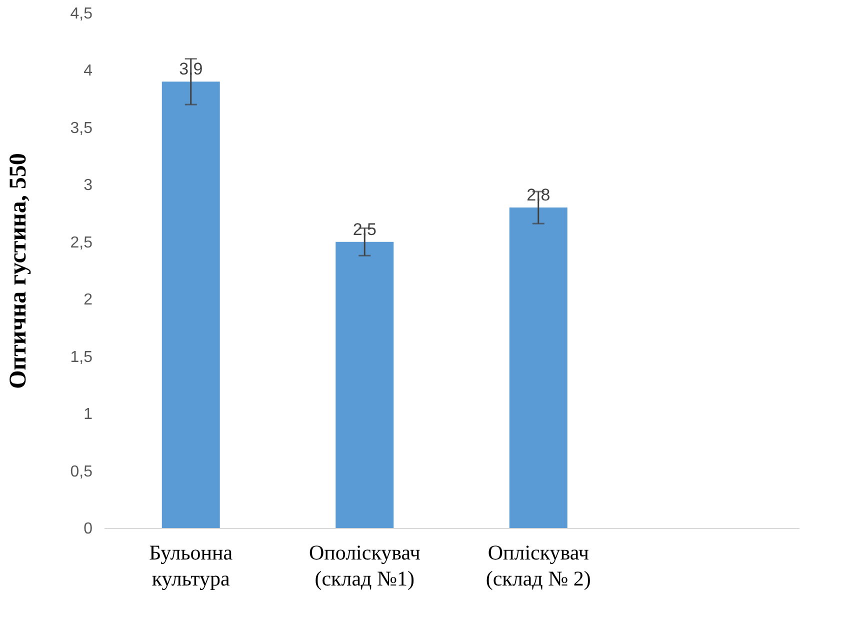 This screenshot has width=864, height=620. I want to click on y-tick-label: 0, so click(88, 529).